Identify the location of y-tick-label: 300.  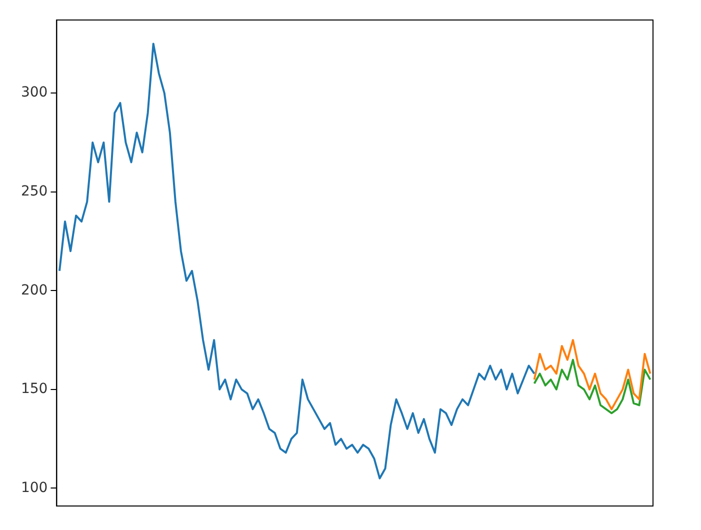
(34, 92).